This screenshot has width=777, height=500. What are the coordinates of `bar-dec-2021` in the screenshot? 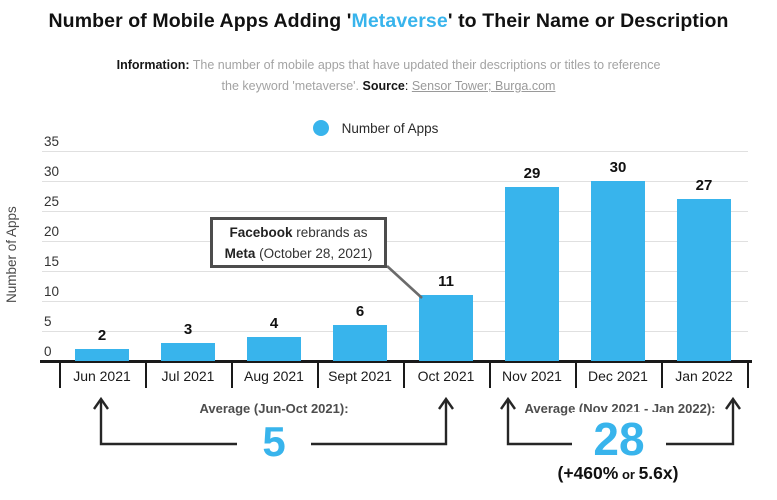 It's located at (618, 271).